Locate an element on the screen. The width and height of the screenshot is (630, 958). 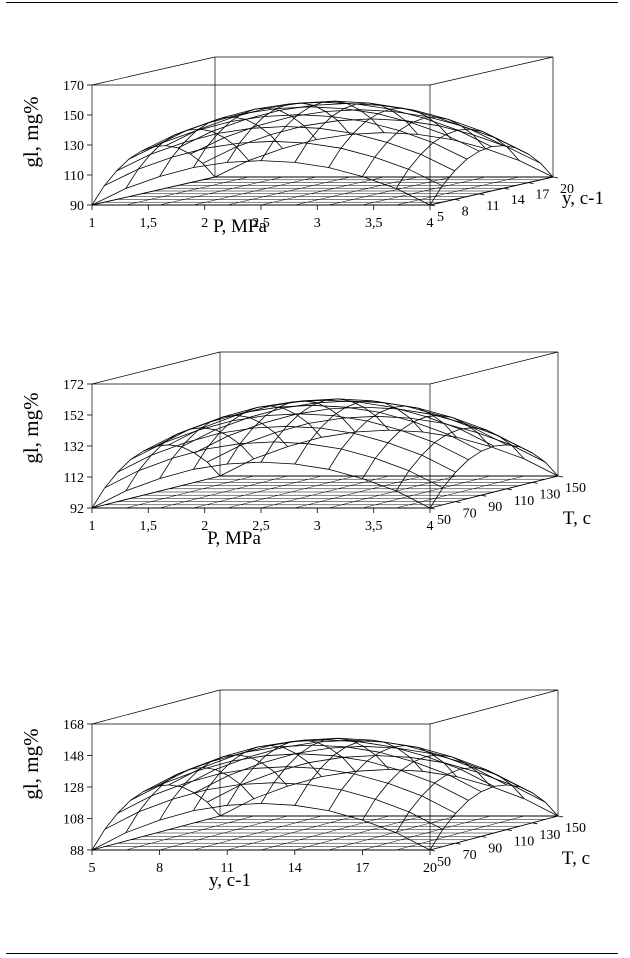
z-tick-label: 168 is located at coordinates (73, 725).